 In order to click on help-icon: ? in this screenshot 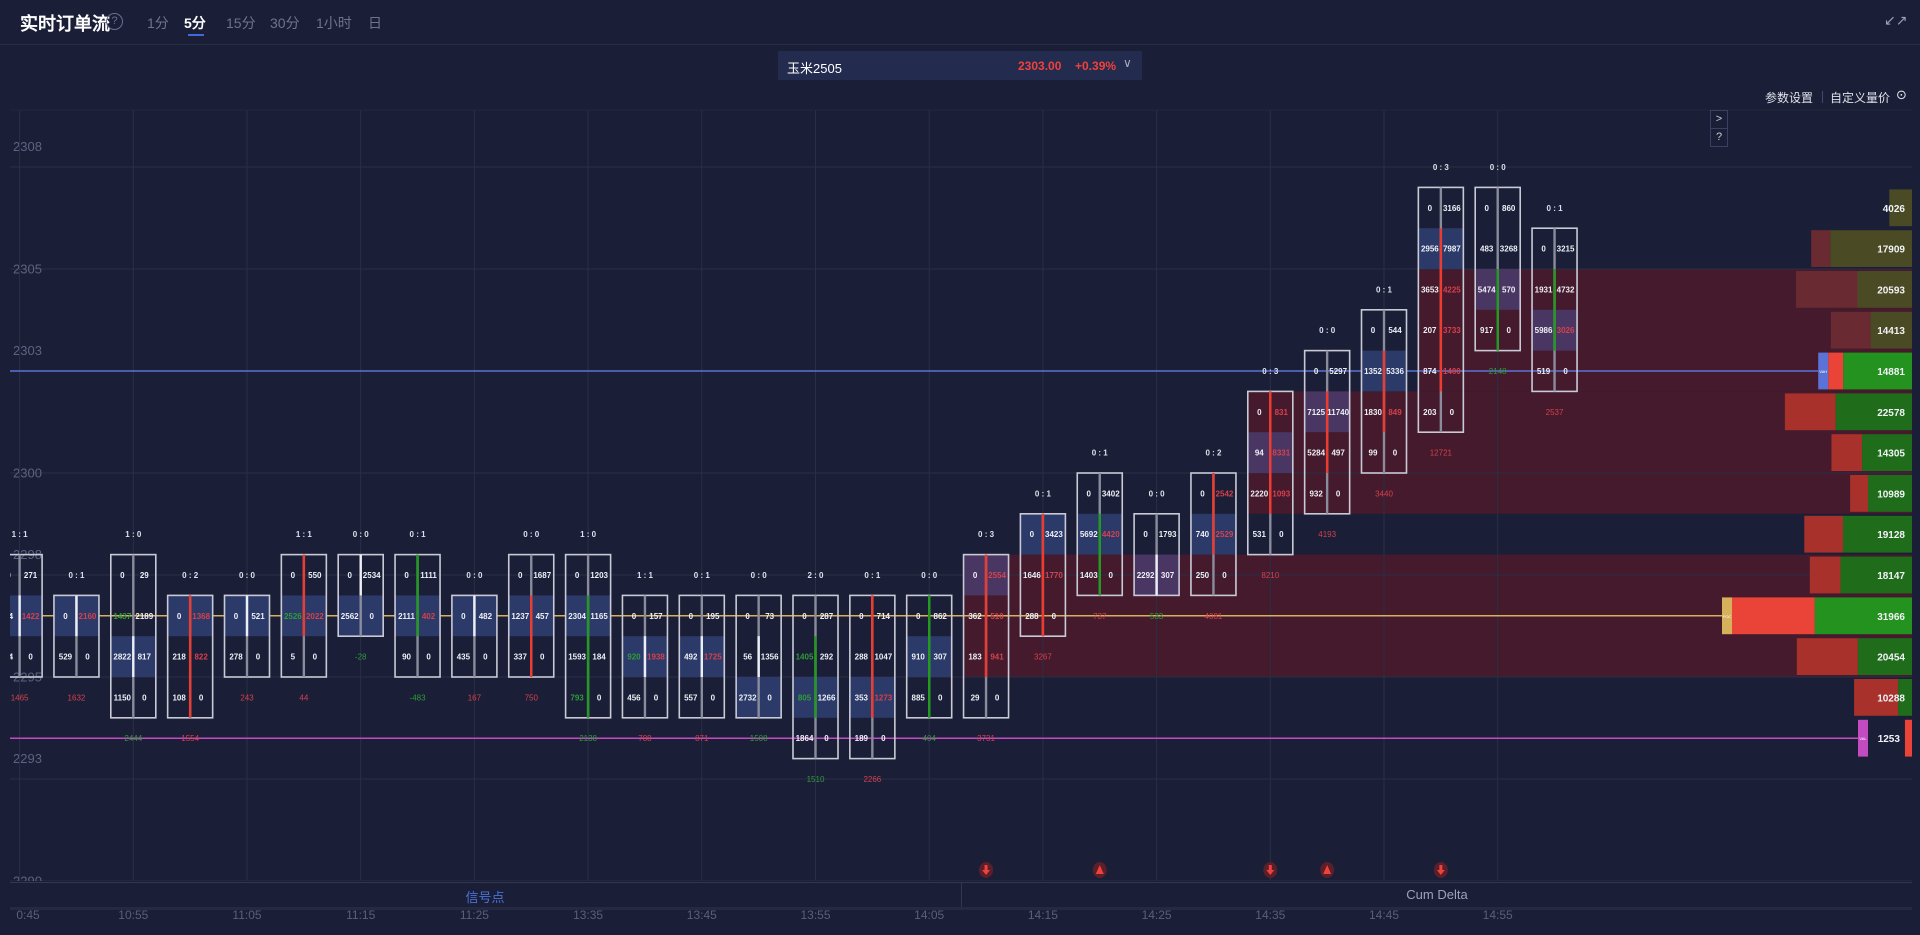, I will do `click(114, 21)`.